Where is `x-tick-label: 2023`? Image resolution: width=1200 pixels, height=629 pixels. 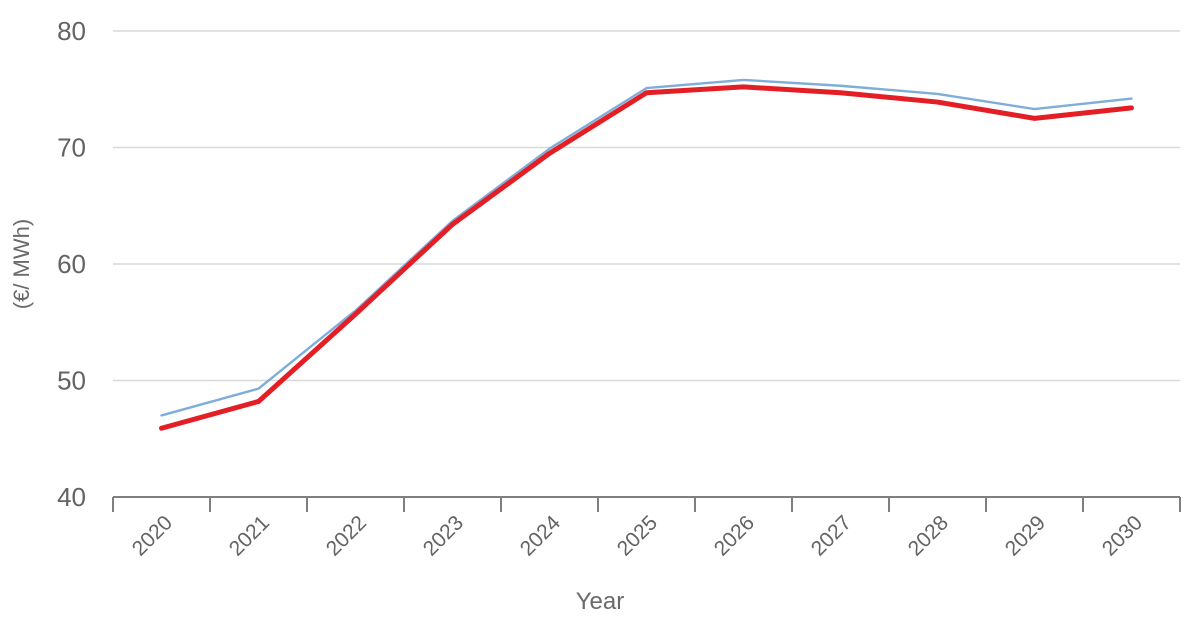
x-tick-label: 2023 is located at coordinates (443, 535).